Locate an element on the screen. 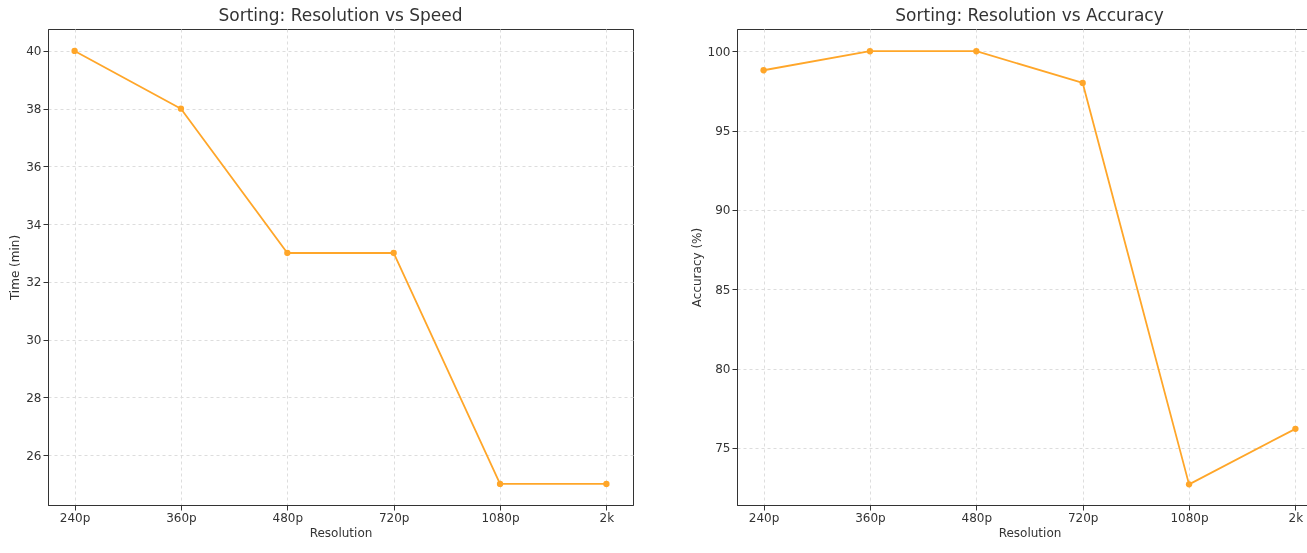  y-tick-label: 30 is located at coordinates (34, 340).